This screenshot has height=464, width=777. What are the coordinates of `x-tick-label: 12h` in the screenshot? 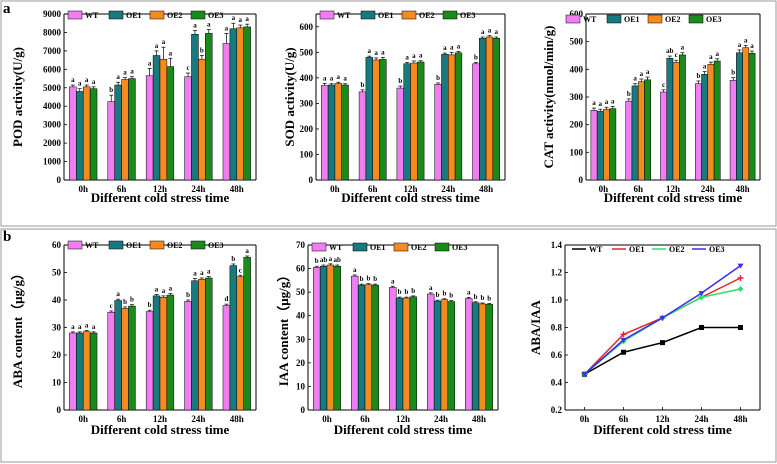 It's located at (662, 419).